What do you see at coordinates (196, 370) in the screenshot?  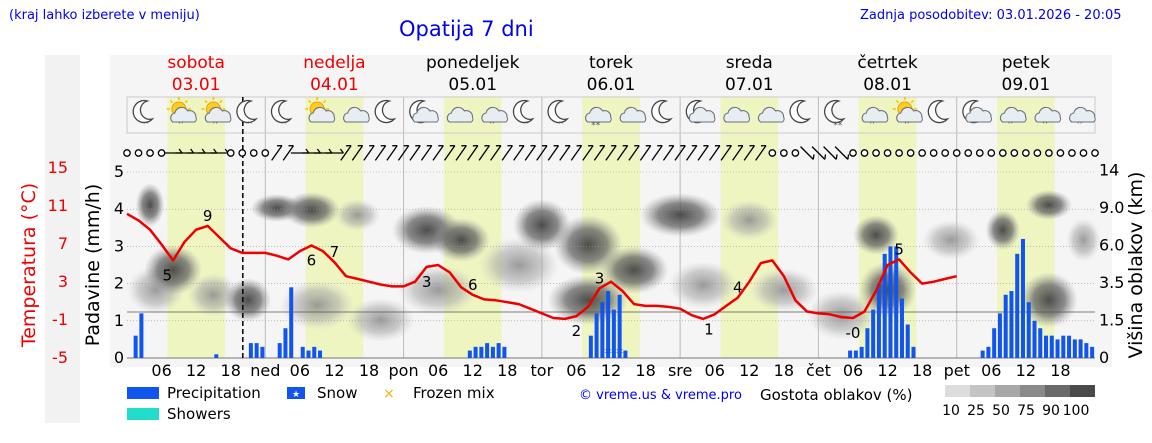 I see `x-tick-label: 12` at bounding box center [196, 370].